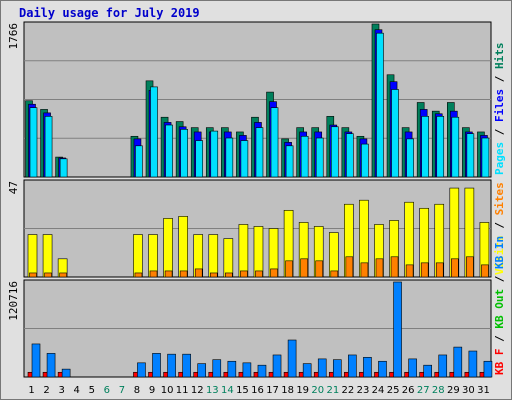 Image resolution: width=512 pixels, height=400 pixels. I want to click on legend-files: Files, so click(499, 105).